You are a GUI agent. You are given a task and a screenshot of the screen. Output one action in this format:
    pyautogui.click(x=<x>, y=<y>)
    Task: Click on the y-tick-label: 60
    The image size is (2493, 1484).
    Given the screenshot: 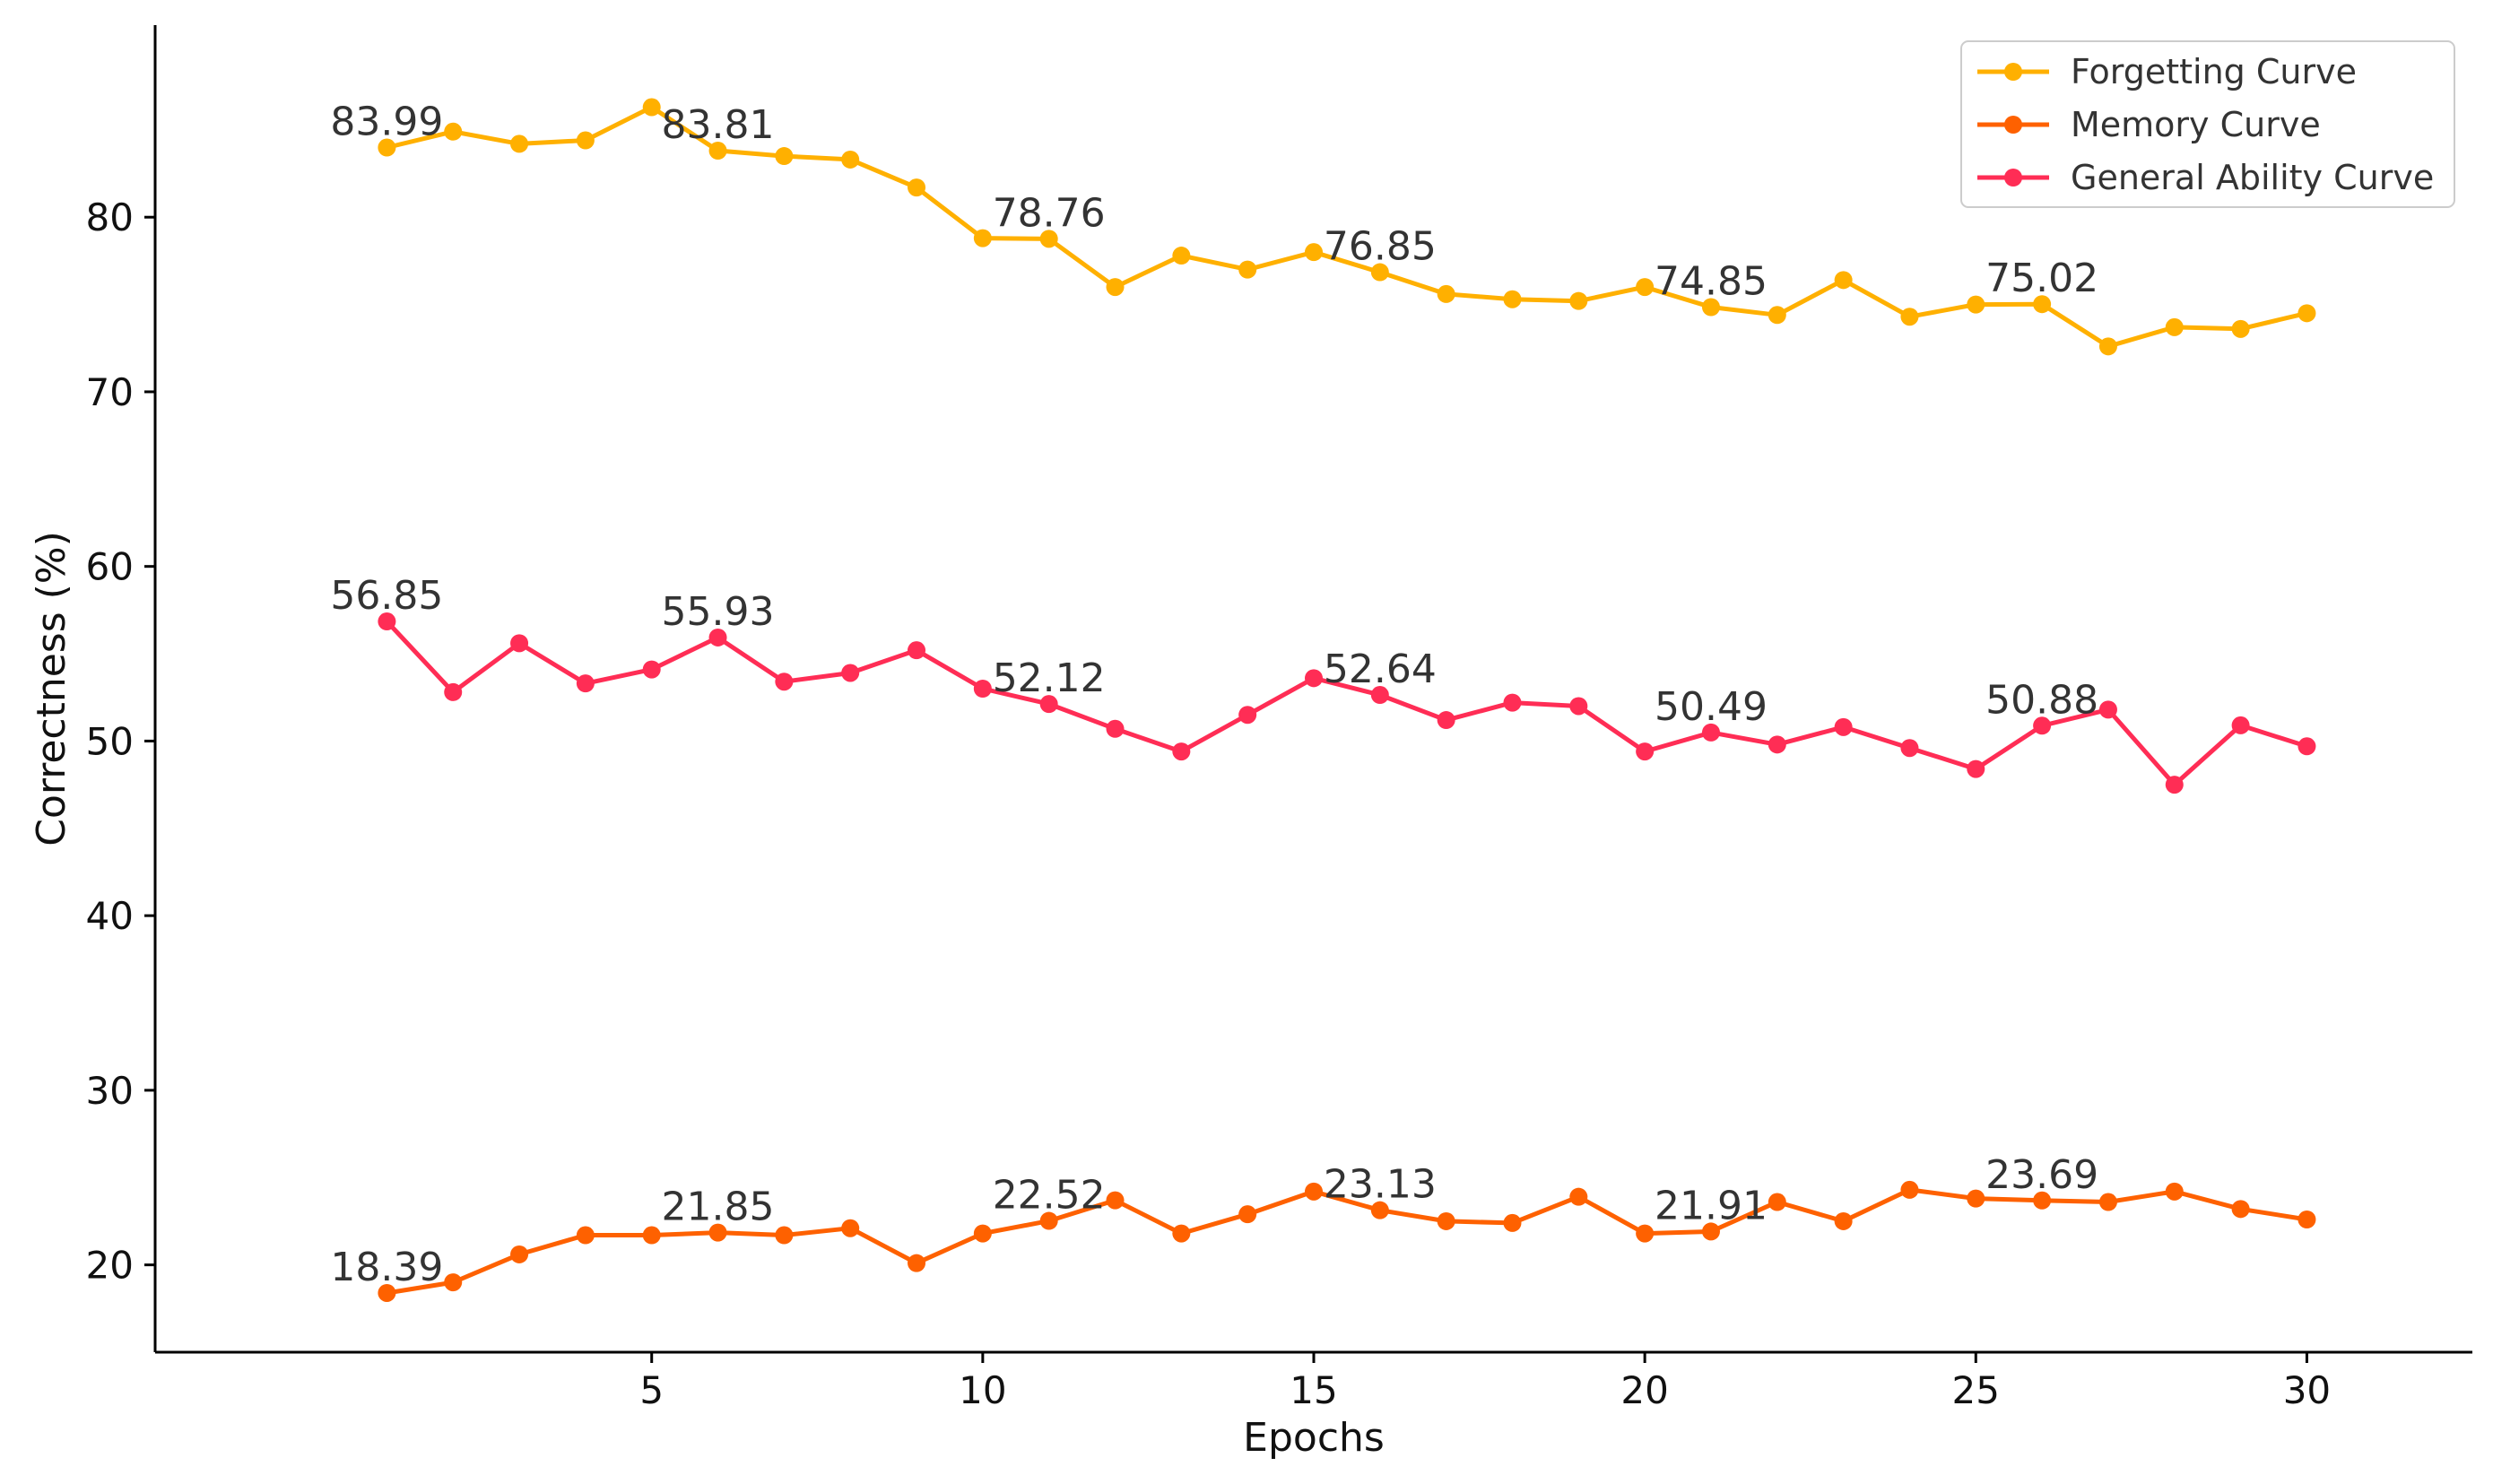 What is the action you would take?
    pyautogui.click(x=110, y=567)
    